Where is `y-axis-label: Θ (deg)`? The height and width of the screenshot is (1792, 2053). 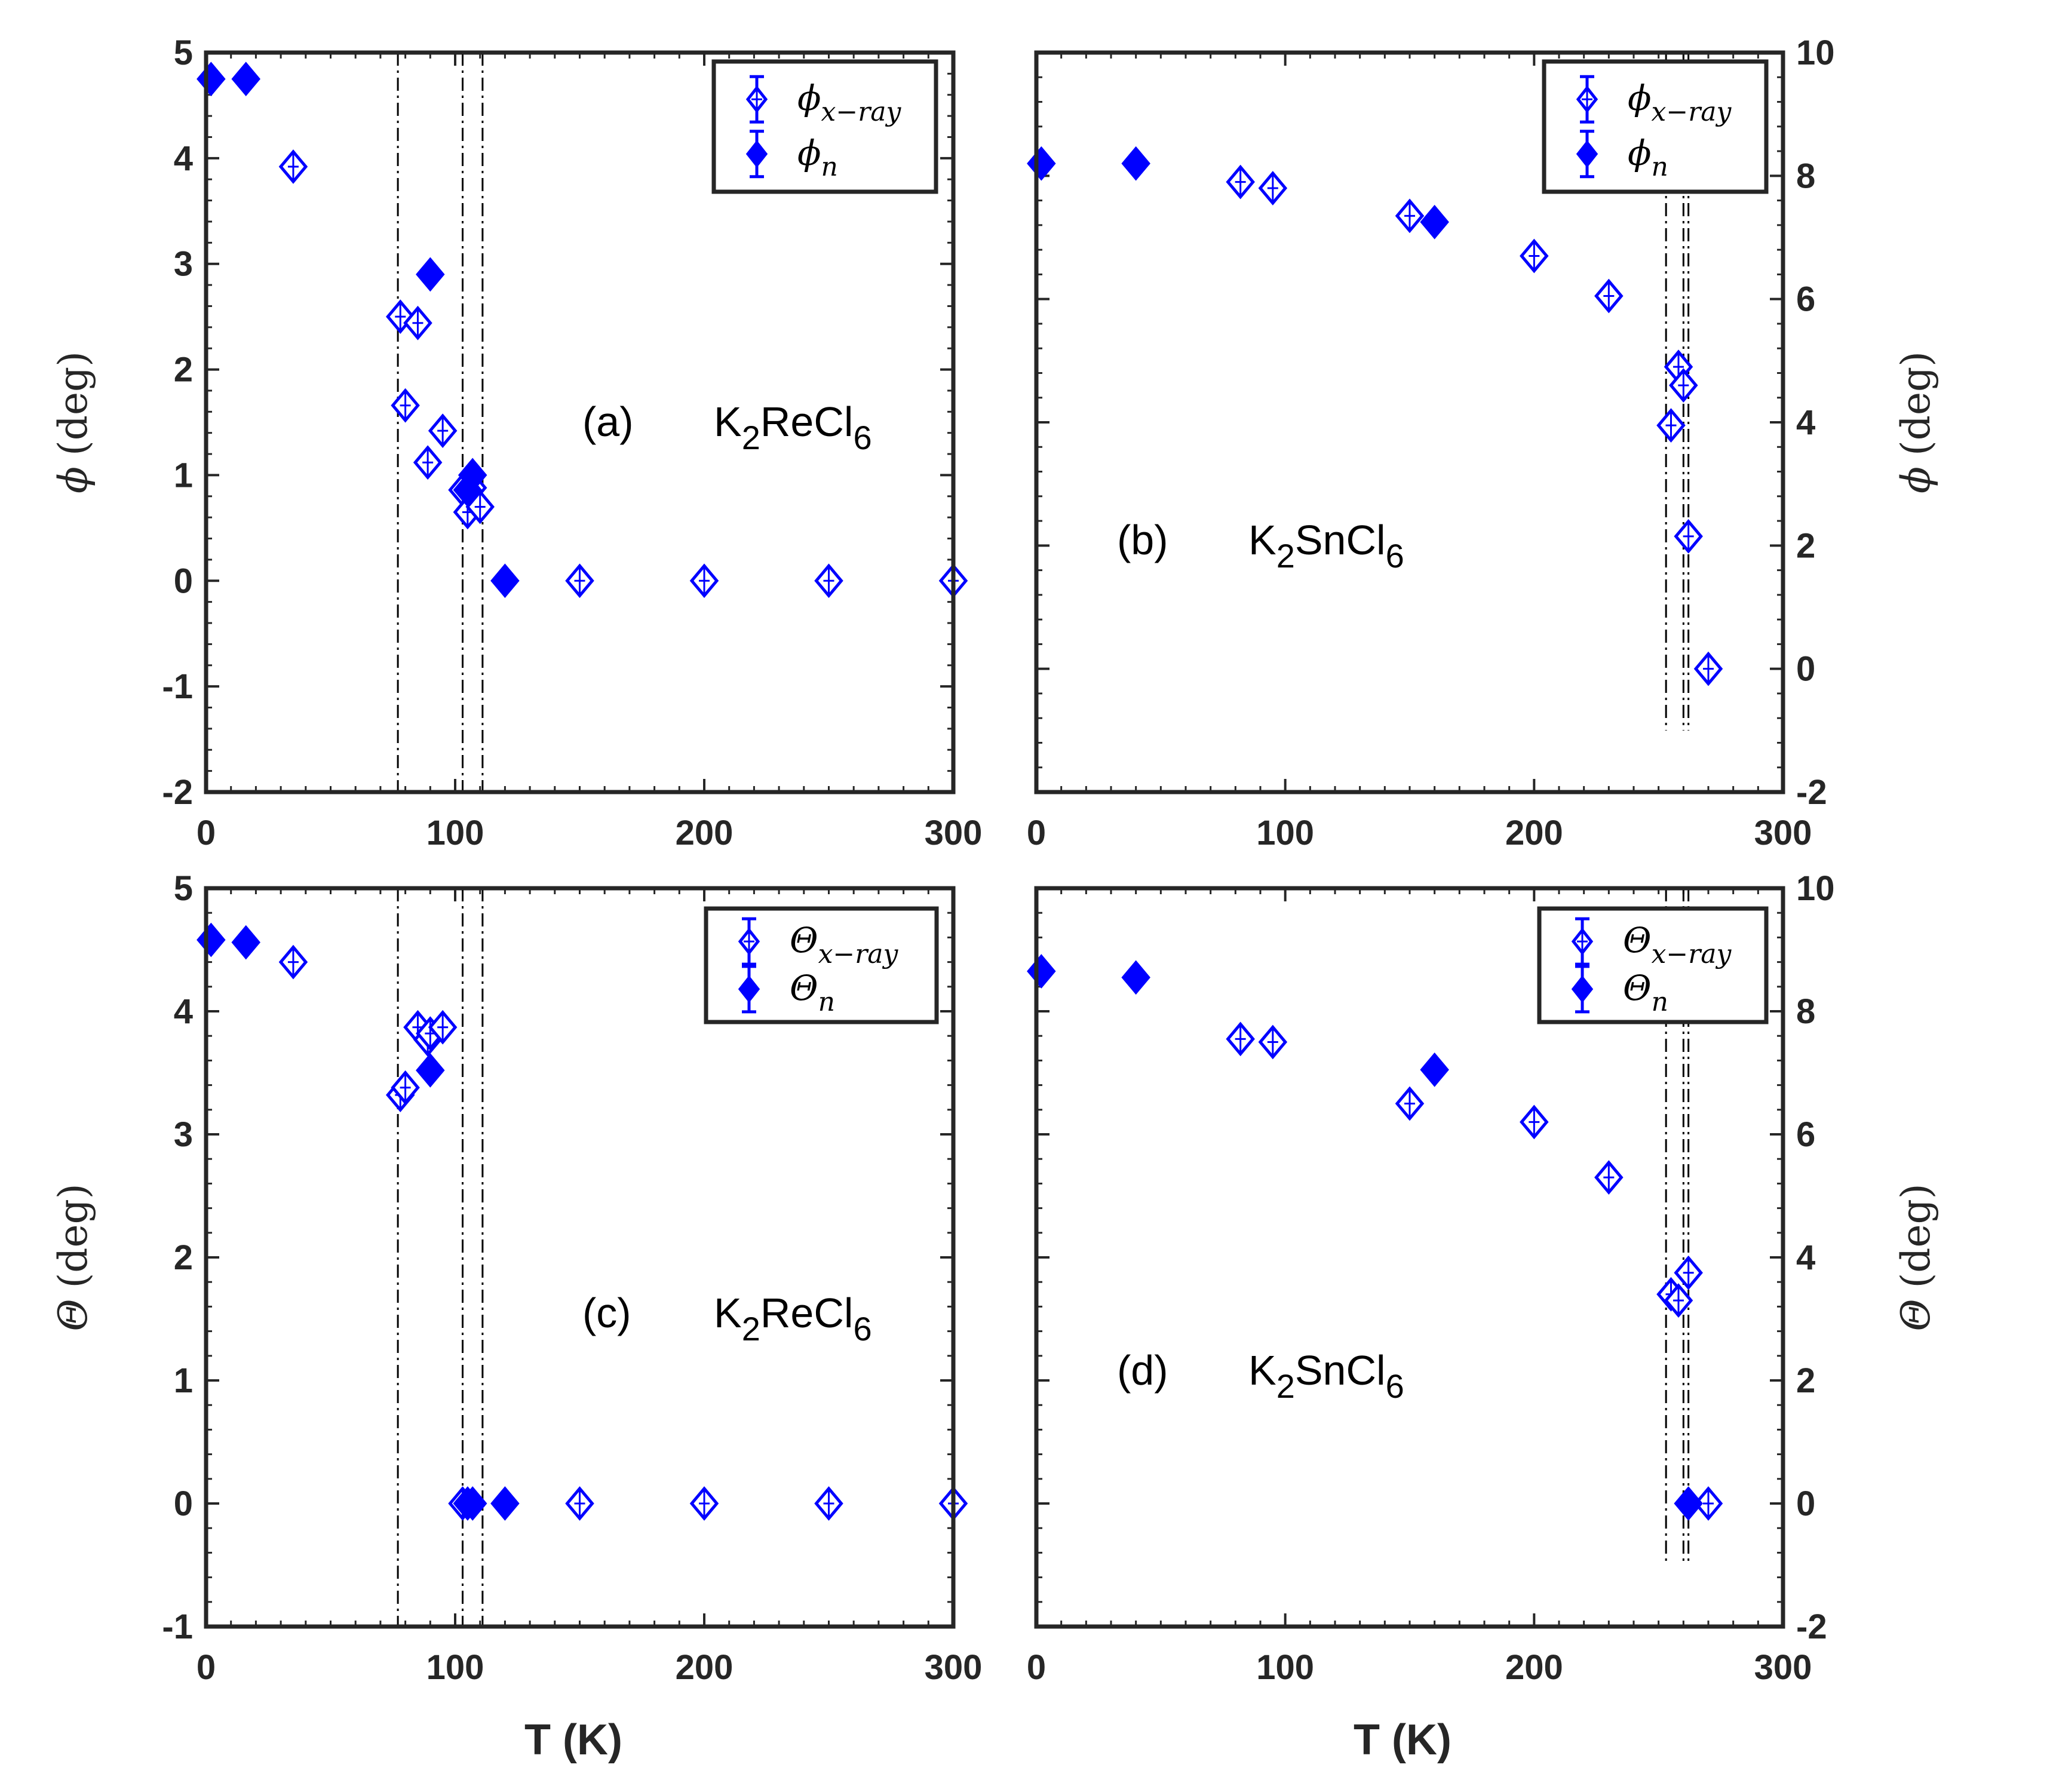 y-axis-label: Θ (deg) is located at coordinates (1916, 1257).